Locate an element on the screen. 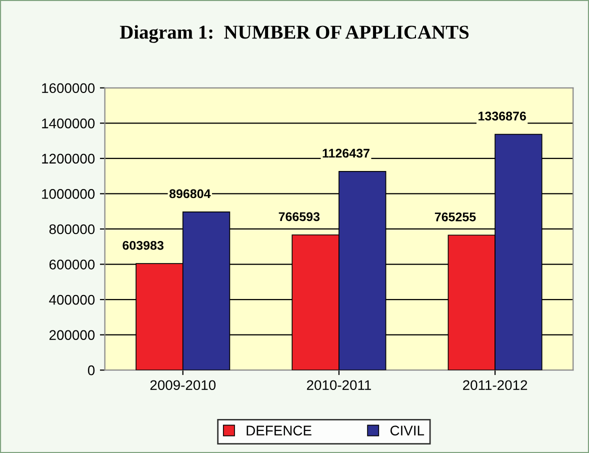 Image resolution: width=589 pixels, height=453 pixels. data-label: 1126437 is located at coordinates (346, 153).